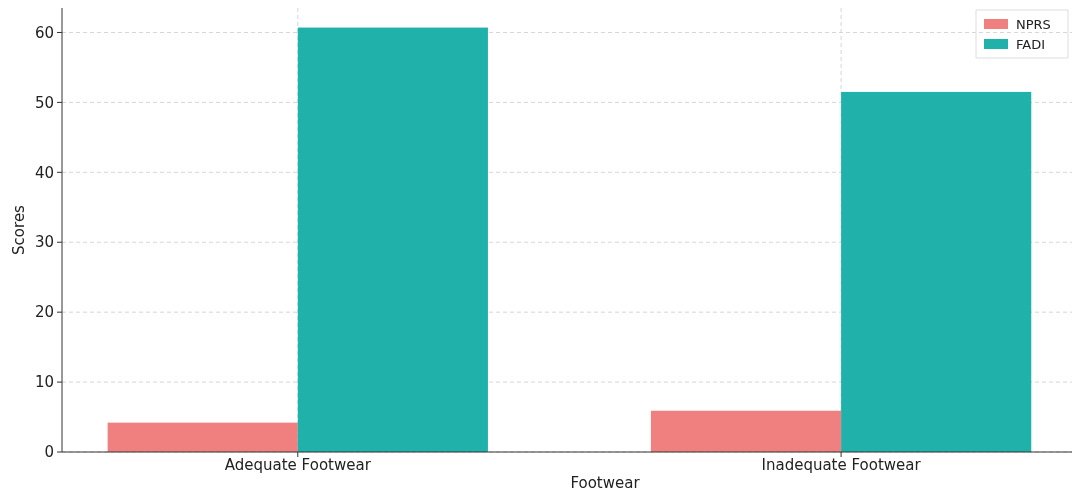 This screenshot has width=1078, height=492. What do you see at coordinates (1033, 24) in the screenshot?
I see `legend-label: NPRS` at bounding box center [1033, 24].